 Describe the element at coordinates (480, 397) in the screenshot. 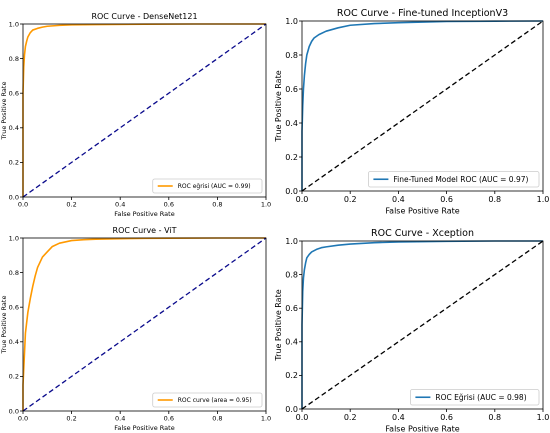

I see `legend-label: ROC Eğrisi (AUC = 0.98)` at that location.